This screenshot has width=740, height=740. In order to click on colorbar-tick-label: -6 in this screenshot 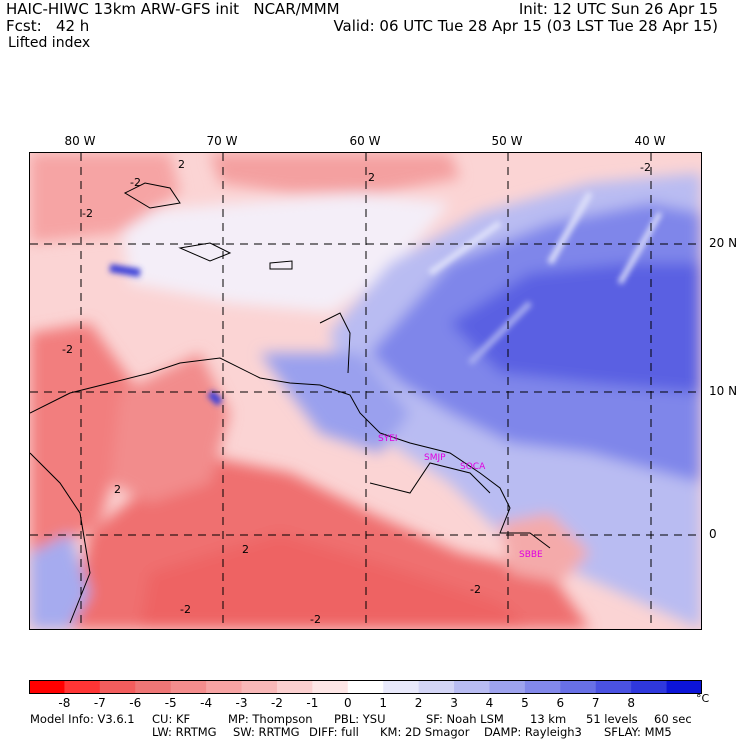, I will do `click(135, 703)`.